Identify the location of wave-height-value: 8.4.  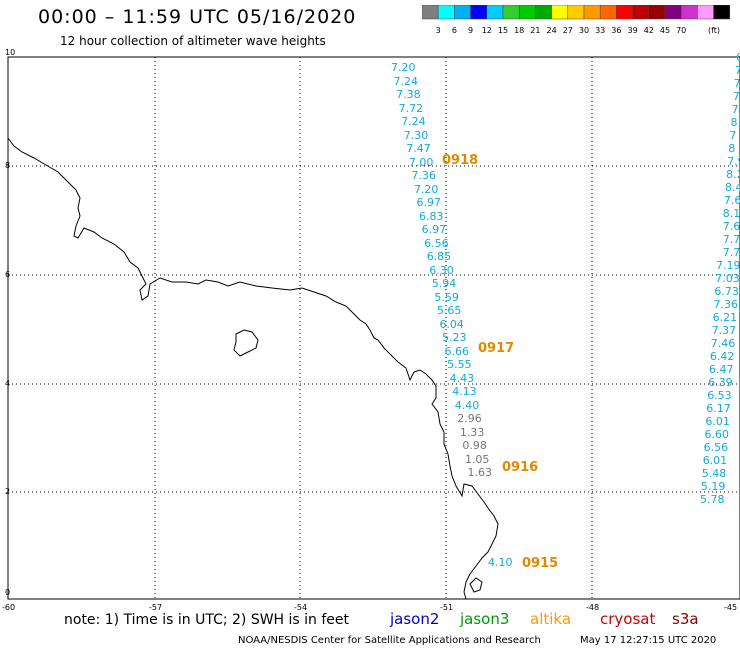
(732, 187).